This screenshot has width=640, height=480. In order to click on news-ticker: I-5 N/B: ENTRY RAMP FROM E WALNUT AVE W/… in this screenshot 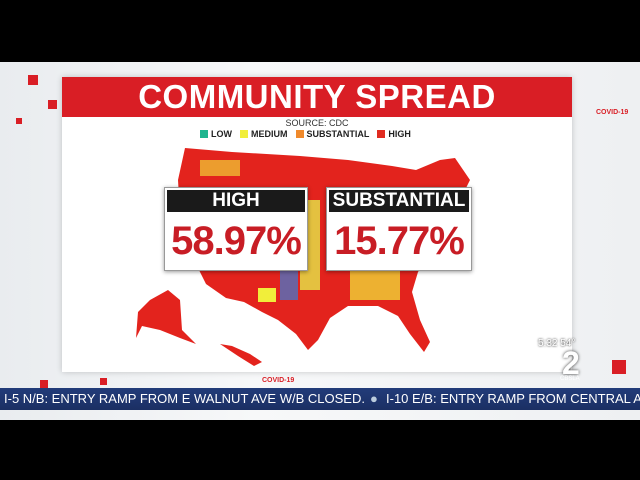, I will do `click(320, 399)`.